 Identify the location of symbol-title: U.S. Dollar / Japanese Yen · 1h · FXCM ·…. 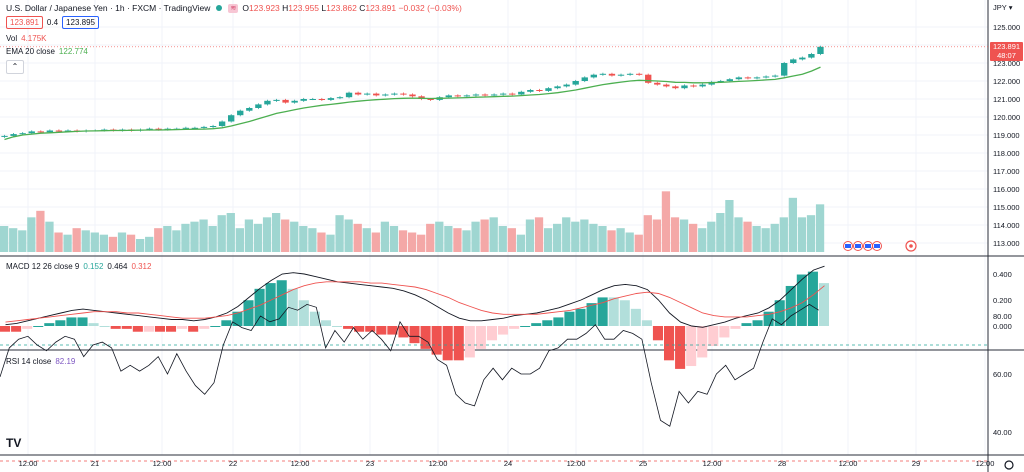
(108, 8).